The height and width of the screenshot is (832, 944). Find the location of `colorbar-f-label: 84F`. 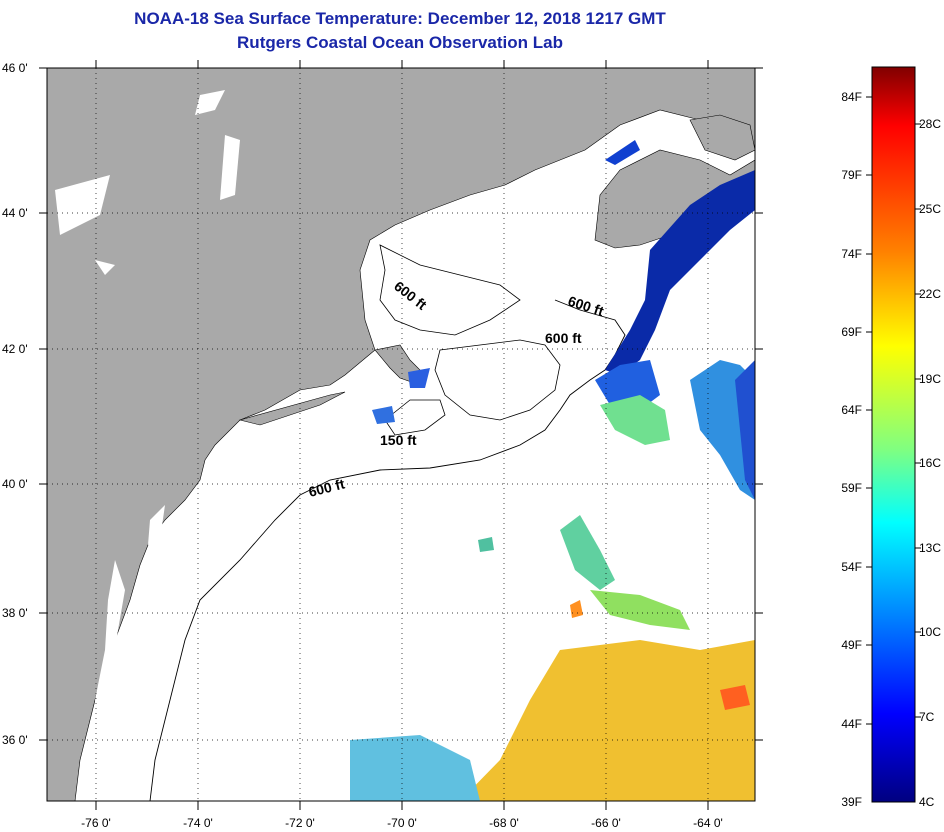

colorbar-f-label: 84F is located at coordinates (851, 97).